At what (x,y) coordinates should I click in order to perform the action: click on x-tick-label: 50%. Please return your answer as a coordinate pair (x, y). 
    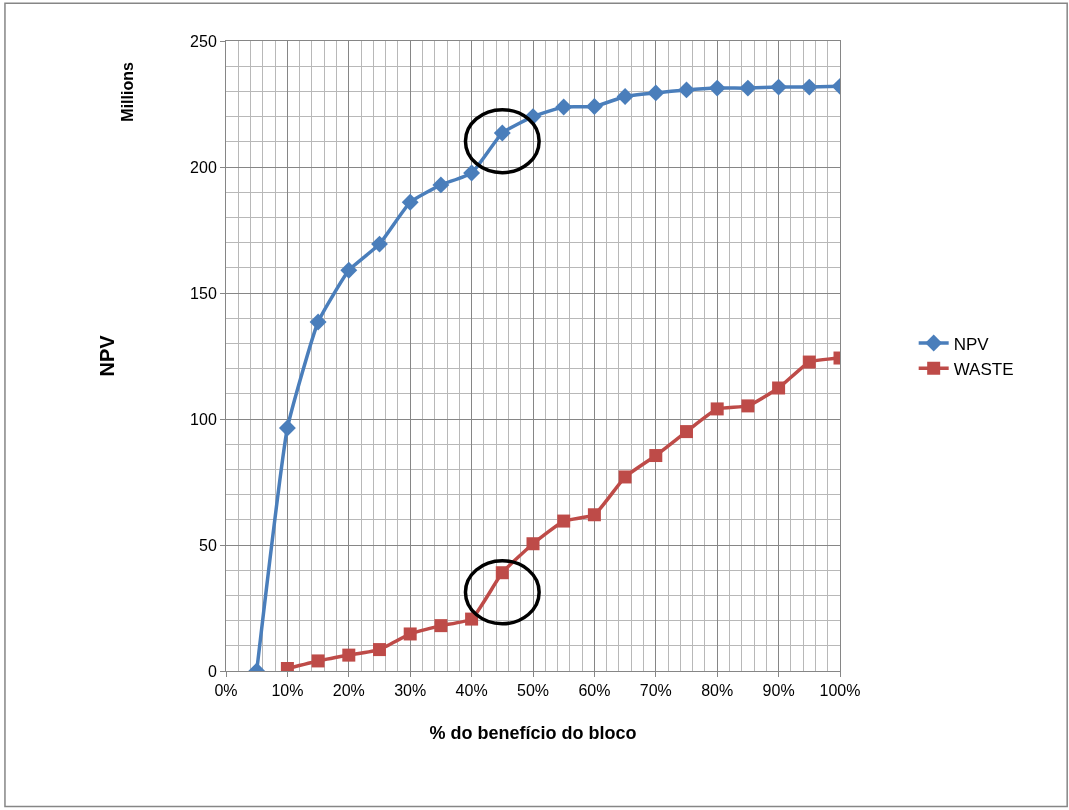
    Looking at the image, I should click on (533, 691).